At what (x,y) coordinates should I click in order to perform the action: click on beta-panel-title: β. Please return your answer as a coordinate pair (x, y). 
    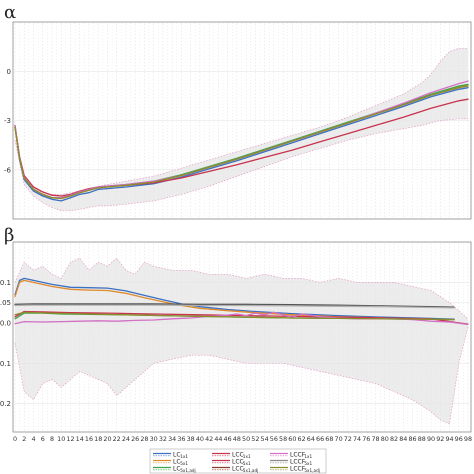
    Looking at the image, I should click on (9, 235).